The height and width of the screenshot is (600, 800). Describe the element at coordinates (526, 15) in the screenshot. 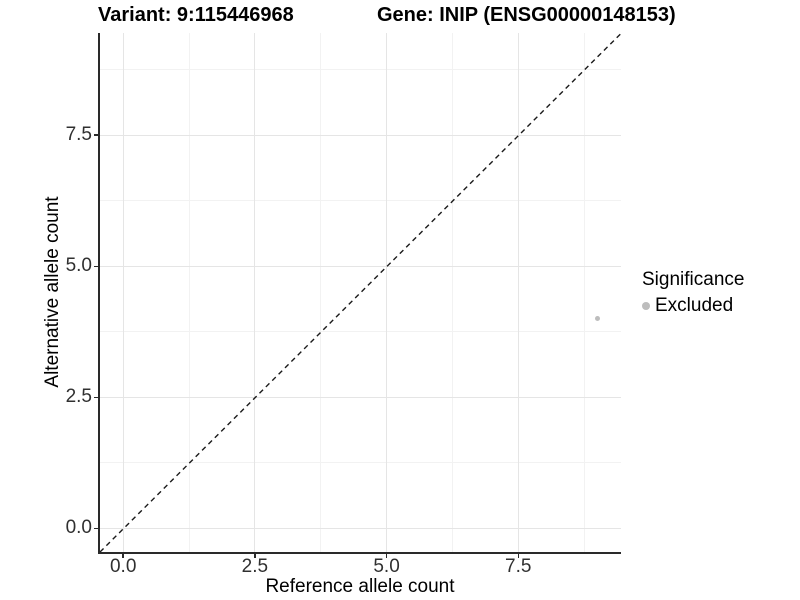

I see `plot-title-gene: Gene: INIP (ENSG00000148153)` at that location.